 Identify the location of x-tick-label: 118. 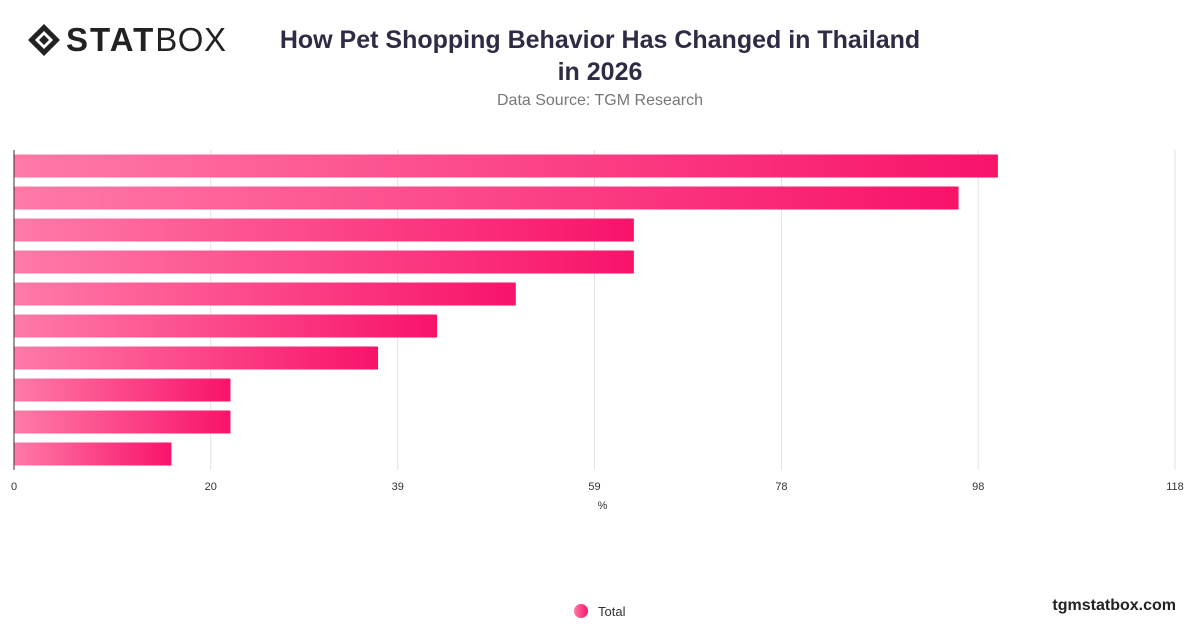
(1175, 487).